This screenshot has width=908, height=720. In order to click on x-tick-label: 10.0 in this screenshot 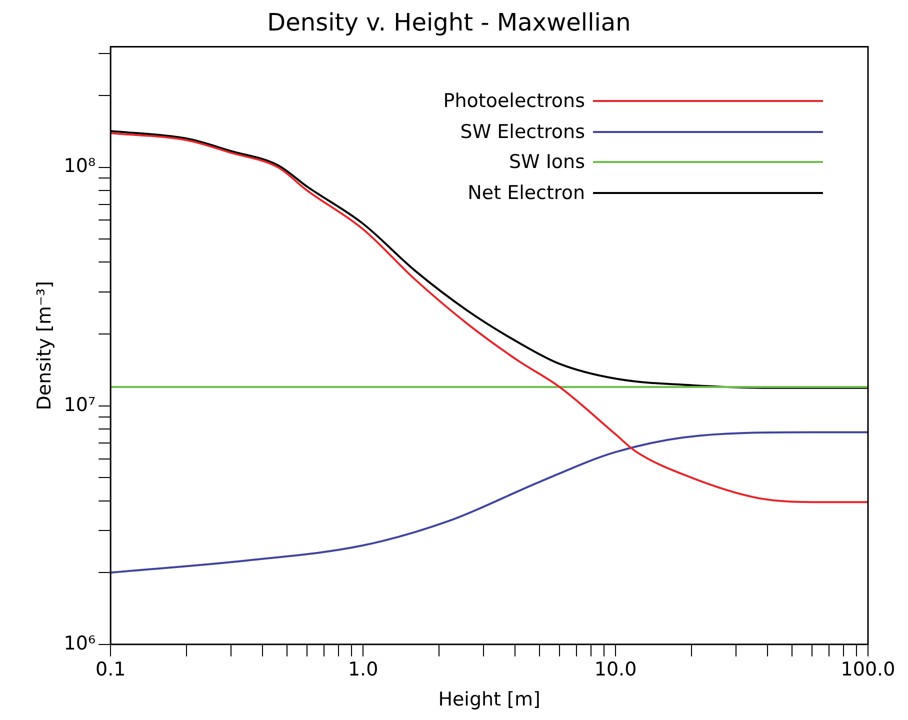, I will do `click(615, 669)`.